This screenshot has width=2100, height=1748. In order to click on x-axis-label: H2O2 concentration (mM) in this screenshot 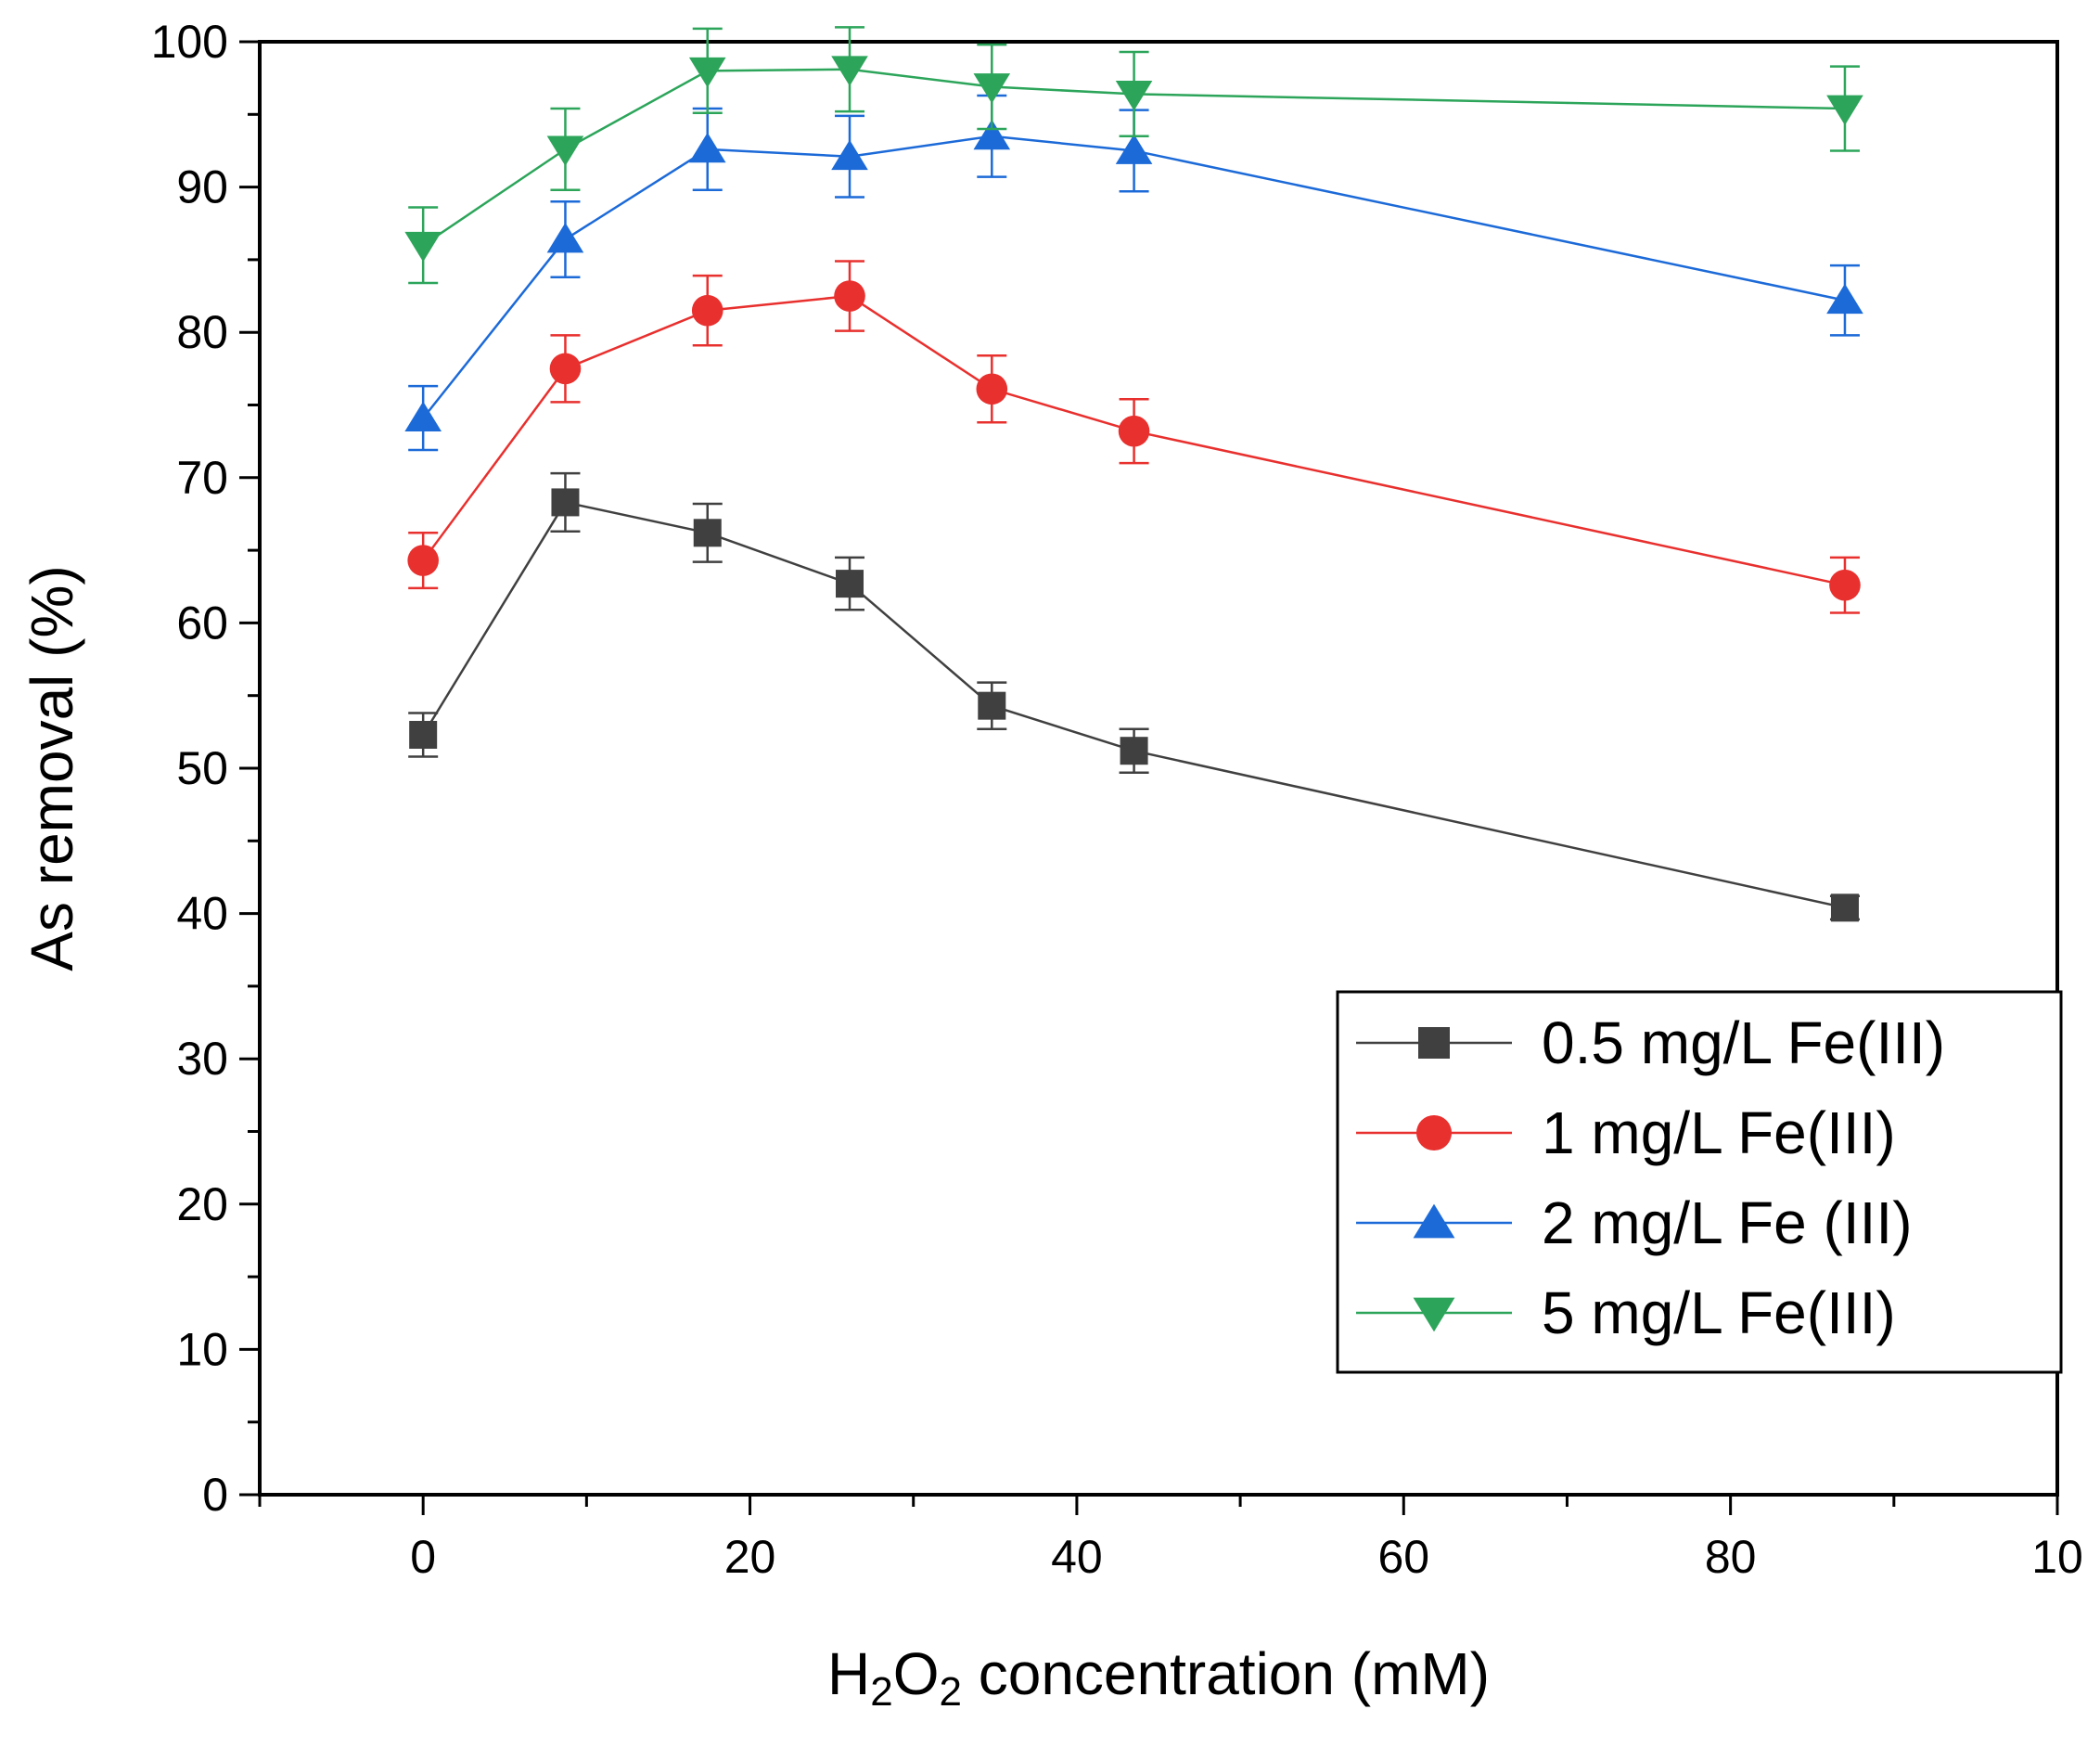, I will do `click(1158, 1677)`.